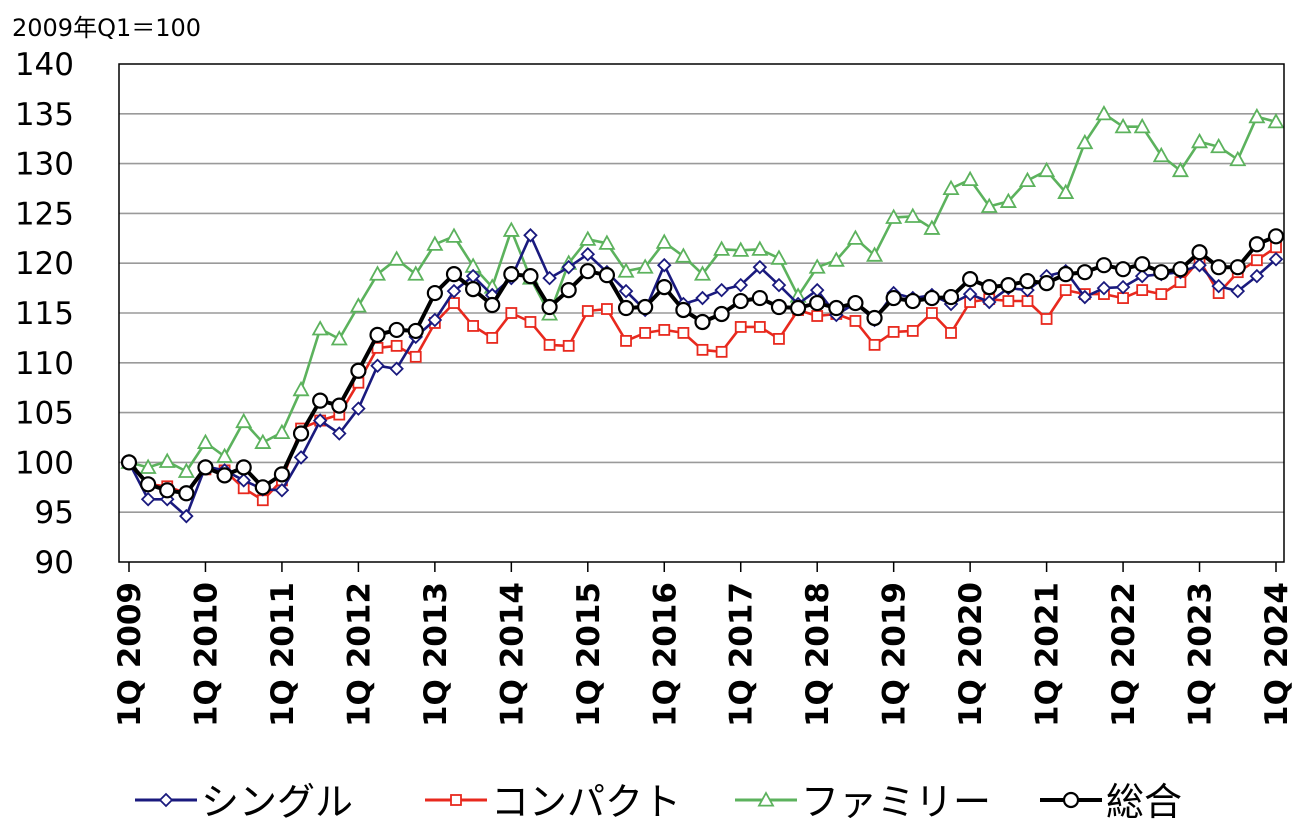 This screenshot has width=1315, height=833. What do you see at coordinates (44, 115) in the screenshot?
I see `y-tick-label-135: 135` at bounding box center [44, 115].